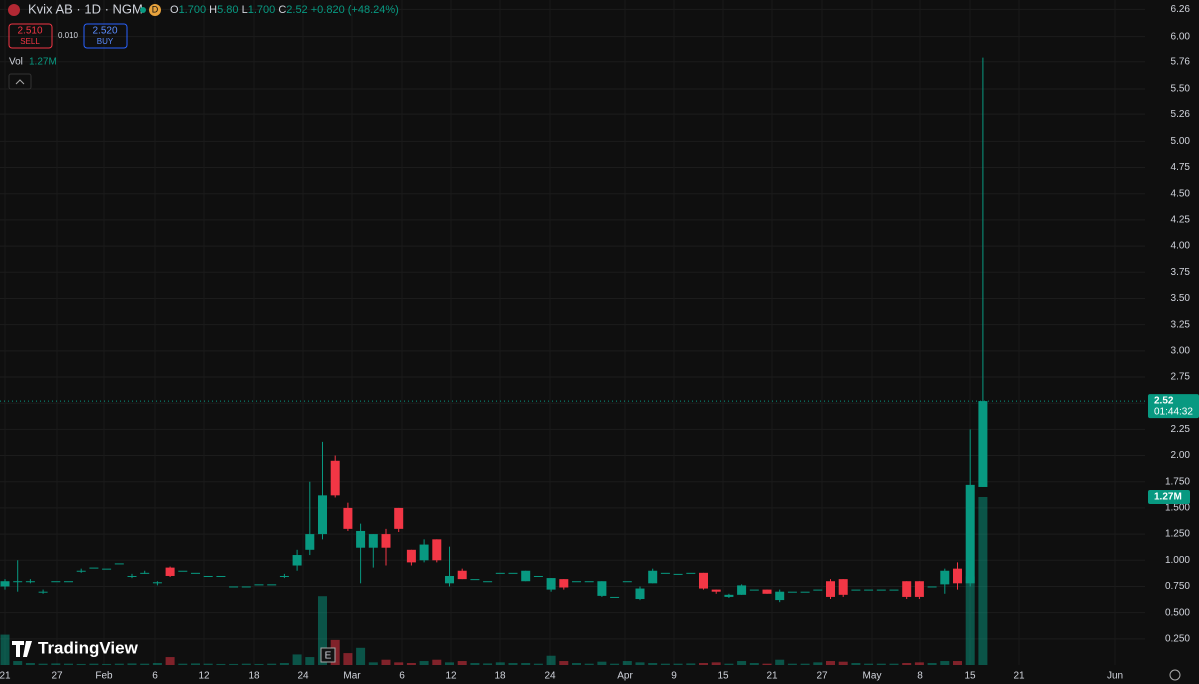 The image size is (1199, 684). What do you see at coordinates (105, 41) in the screenshot?
I see `buy-label: BUY` at bounding box center [105, 41].